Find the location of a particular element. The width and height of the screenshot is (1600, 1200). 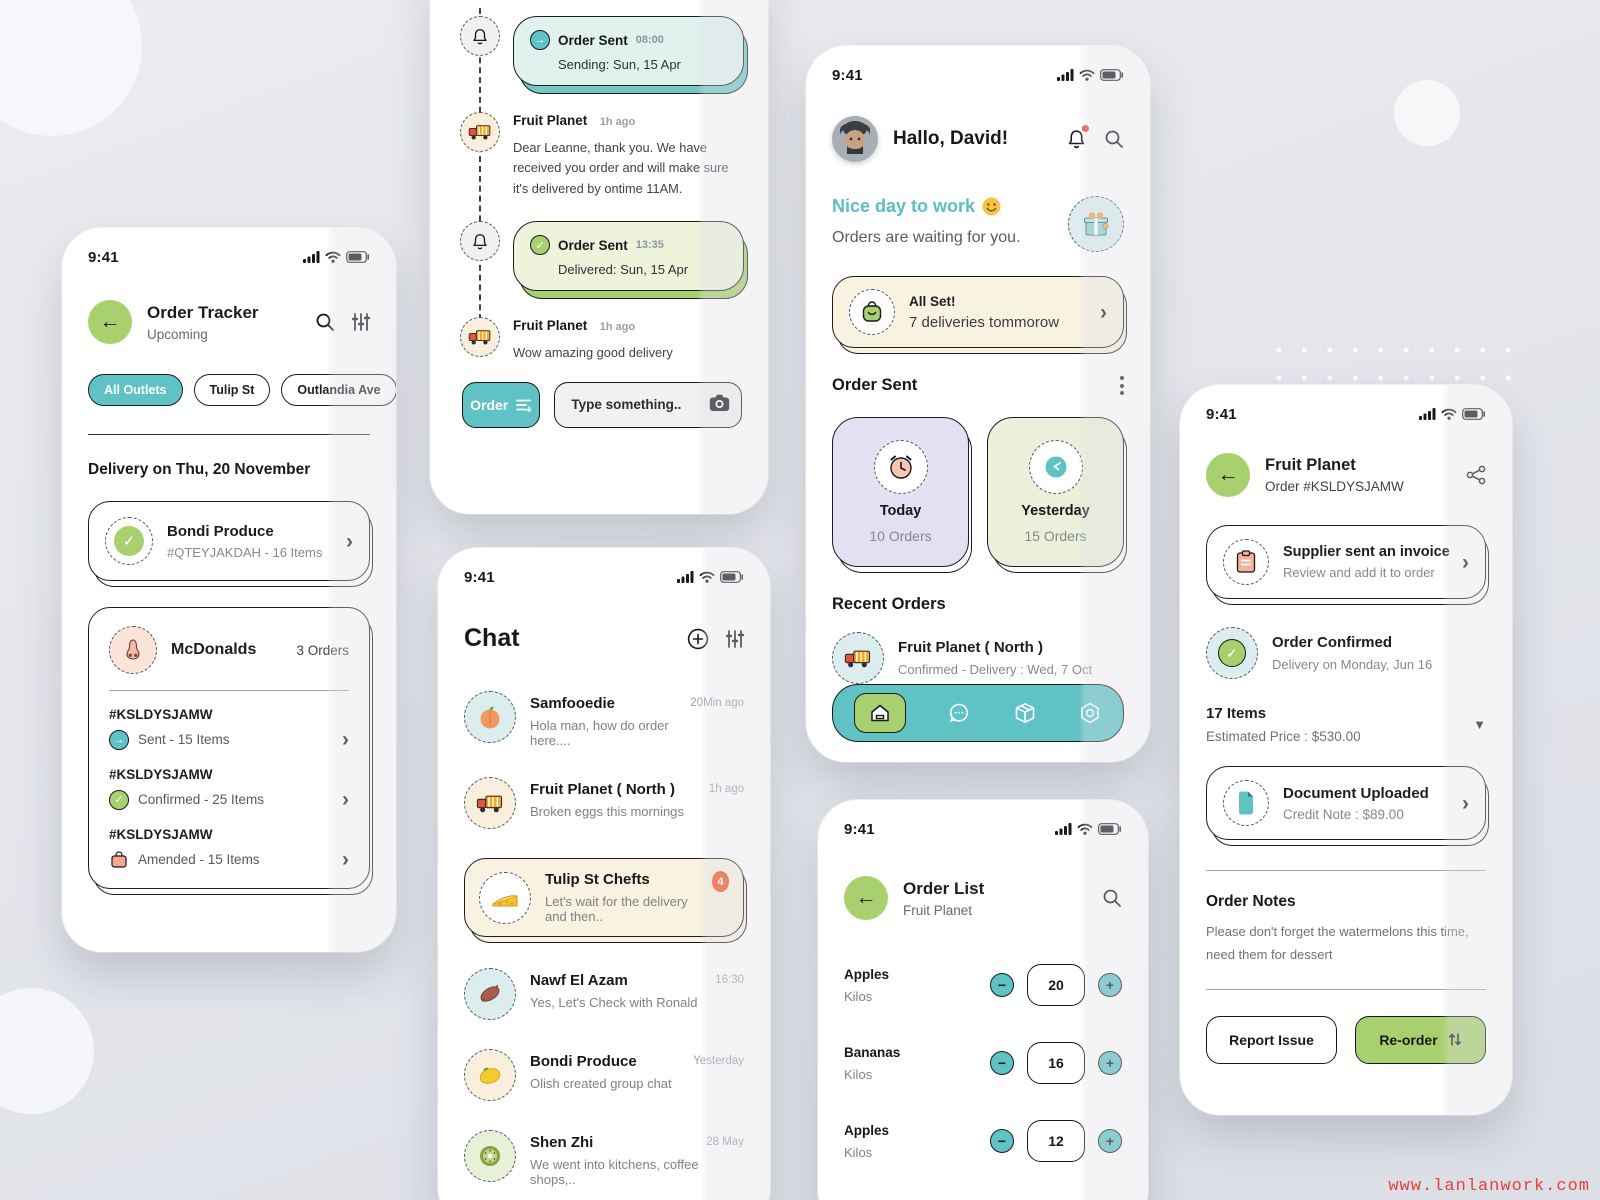

settings-gear-icon is located at coordinates (1090, 713).